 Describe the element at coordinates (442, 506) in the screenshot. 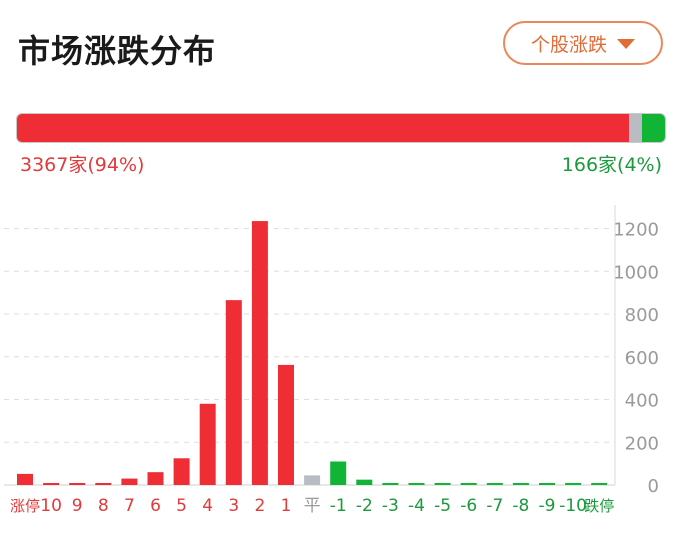

I see `x-tick-label: -5` at that location.